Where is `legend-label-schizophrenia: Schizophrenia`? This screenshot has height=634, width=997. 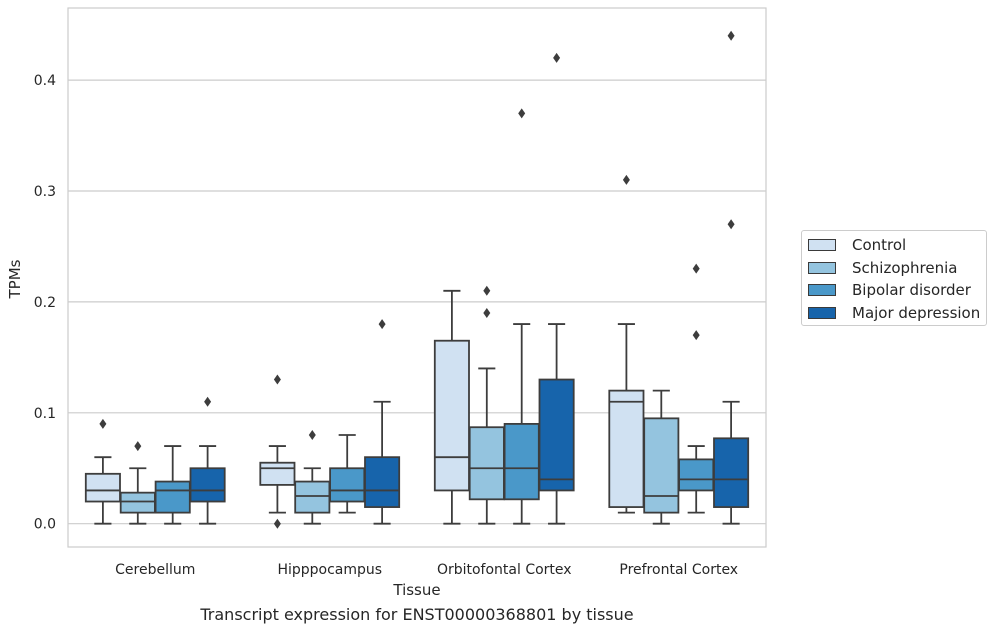
legend-label-schizophrenia: Schizophrenia is located at coordinates (905, 268).